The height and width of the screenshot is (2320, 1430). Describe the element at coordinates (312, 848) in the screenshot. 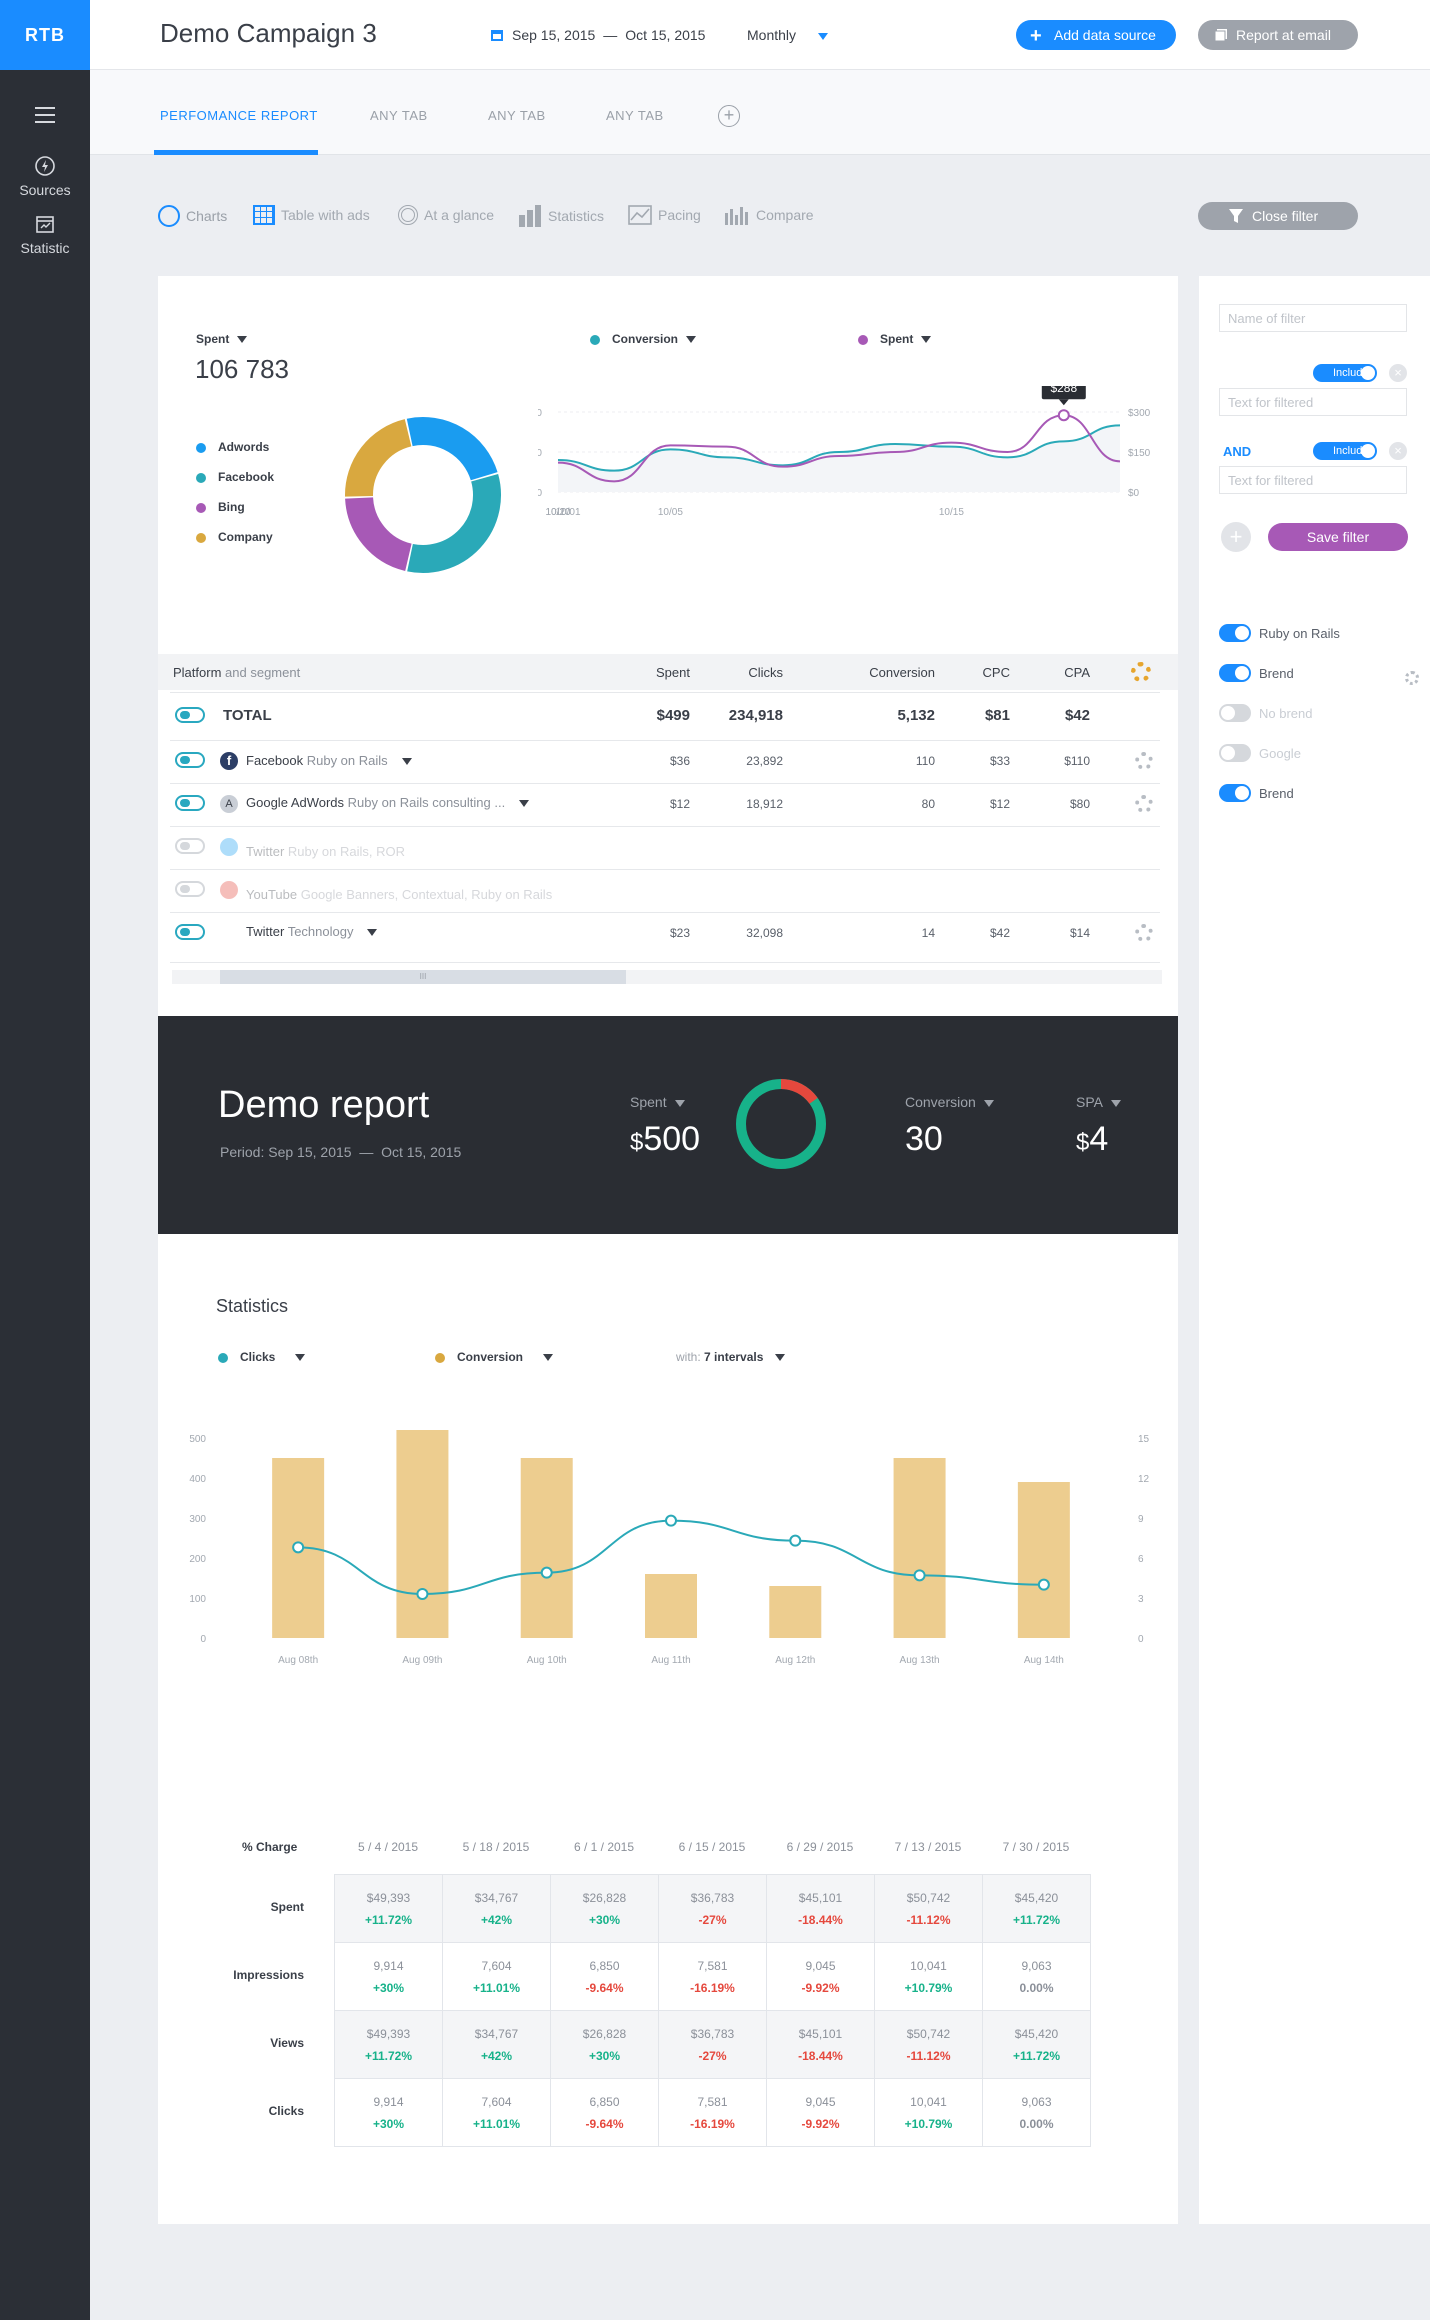

I see `platform-row-name: Twitter Ruby on Rails, ROR` at that location.